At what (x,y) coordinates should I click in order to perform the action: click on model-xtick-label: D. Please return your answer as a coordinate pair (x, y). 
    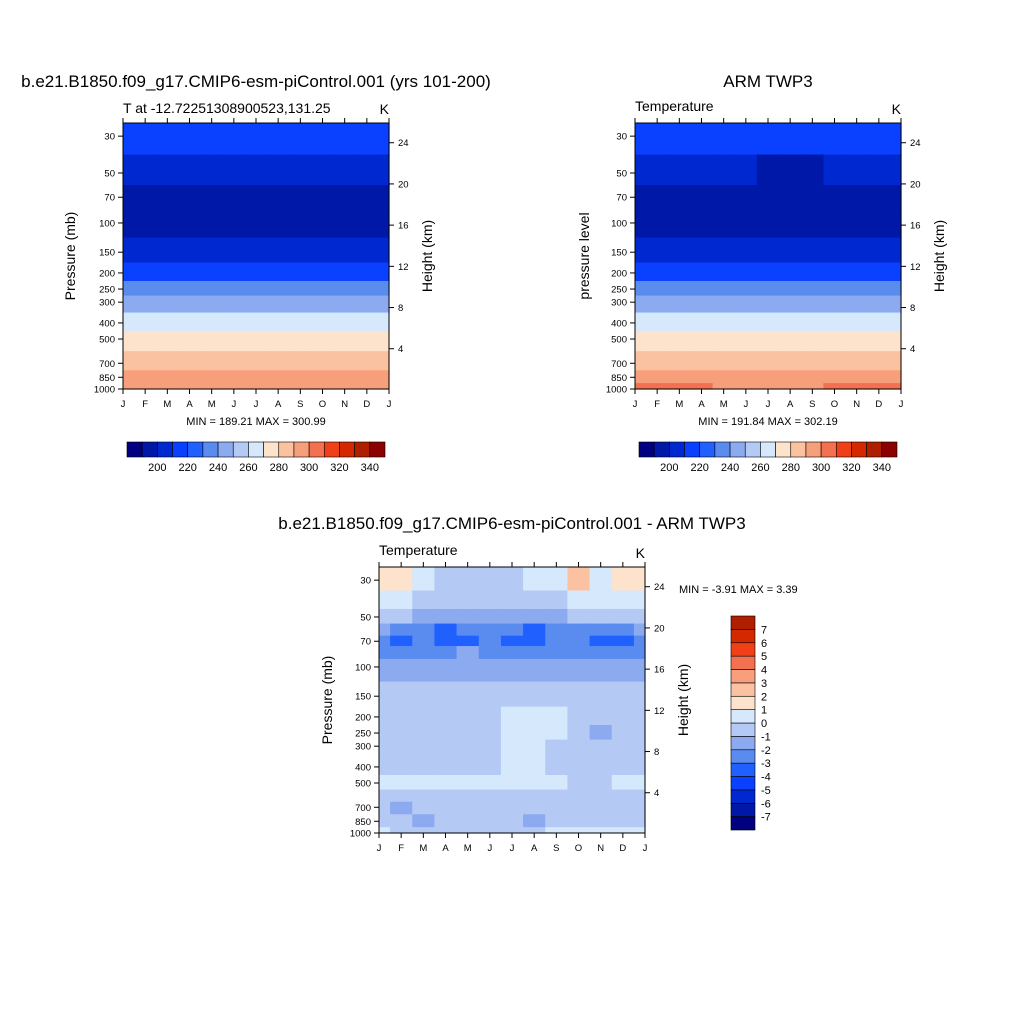
    Looking at the image, I should click on (366, 404).